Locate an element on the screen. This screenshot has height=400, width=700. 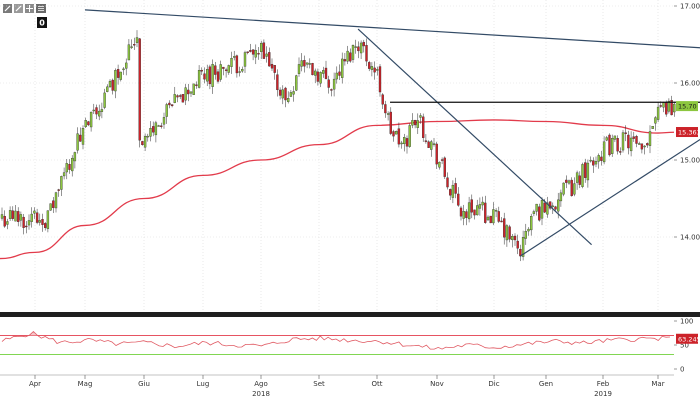
price-tags: 15.70 15.3634 is located at coordinates (688, 119).